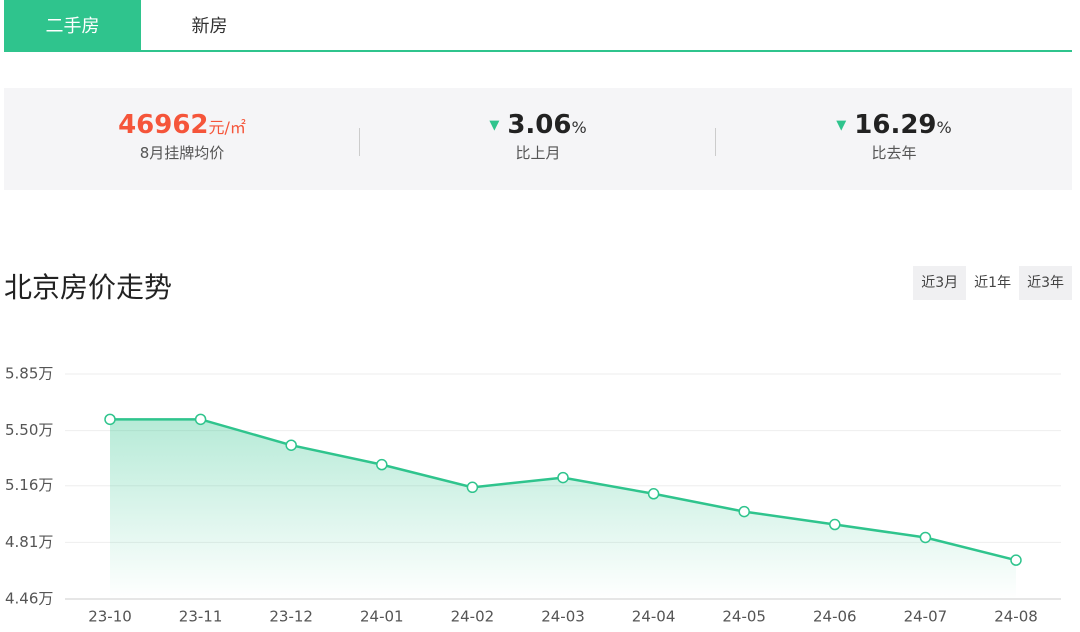 Image resolution: width=1080 pixels, height=632 pixels. Describe the element at coordinates (29, 374) in the screenshot. I see `y-tick-label: 5.85万` at that location.